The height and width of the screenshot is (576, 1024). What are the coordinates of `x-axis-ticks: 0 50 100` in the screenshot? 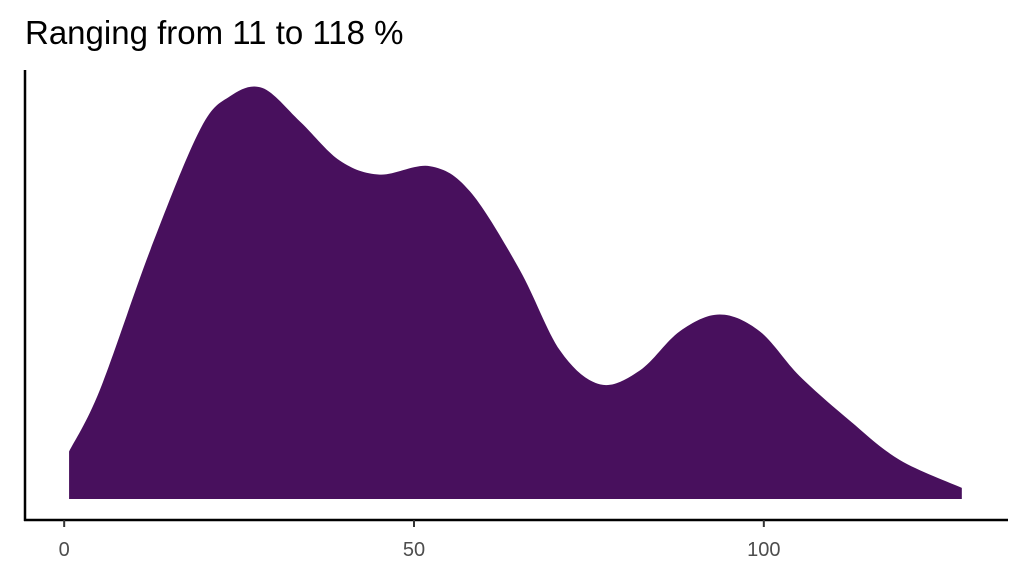 It's located at (420, 540).